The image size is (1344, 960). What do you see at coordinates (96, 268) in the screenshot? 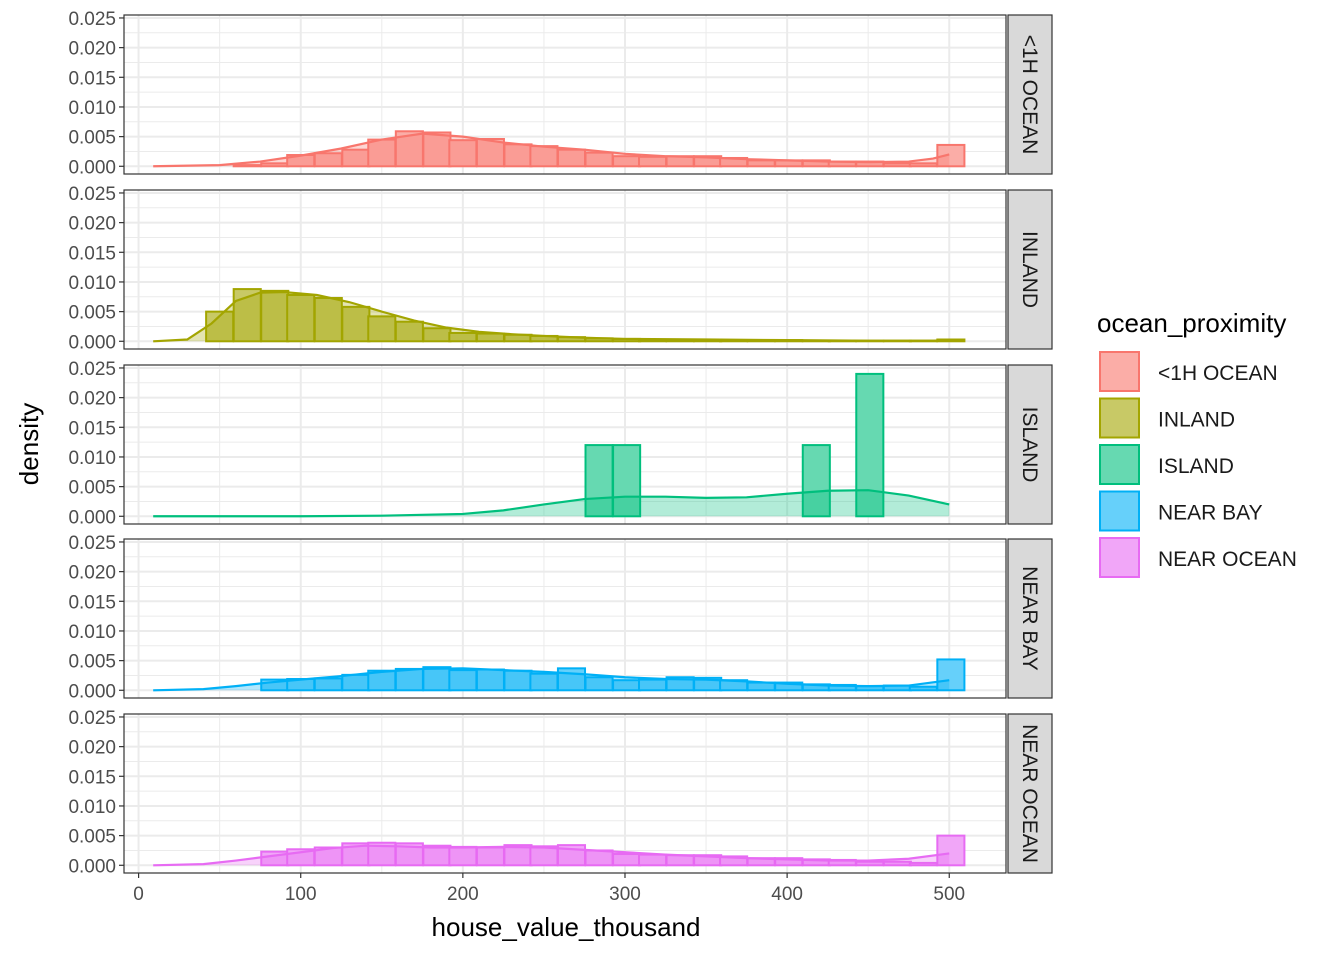
I see `y-axis-inland: 0.000 0.005 0.010 0.015 0.020 0.025` at bounding box center [96, 268].